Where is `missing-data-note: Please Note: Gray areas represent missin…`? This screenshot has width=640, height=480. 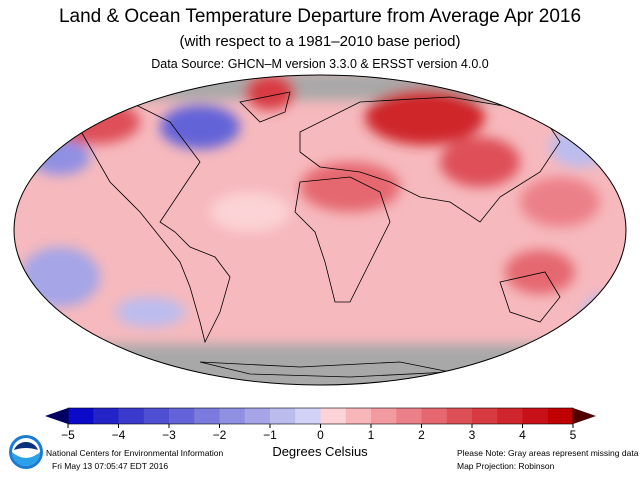 missing-data-note: Please Note: Gray areas represent missin… is located at coordinates (548, 453).